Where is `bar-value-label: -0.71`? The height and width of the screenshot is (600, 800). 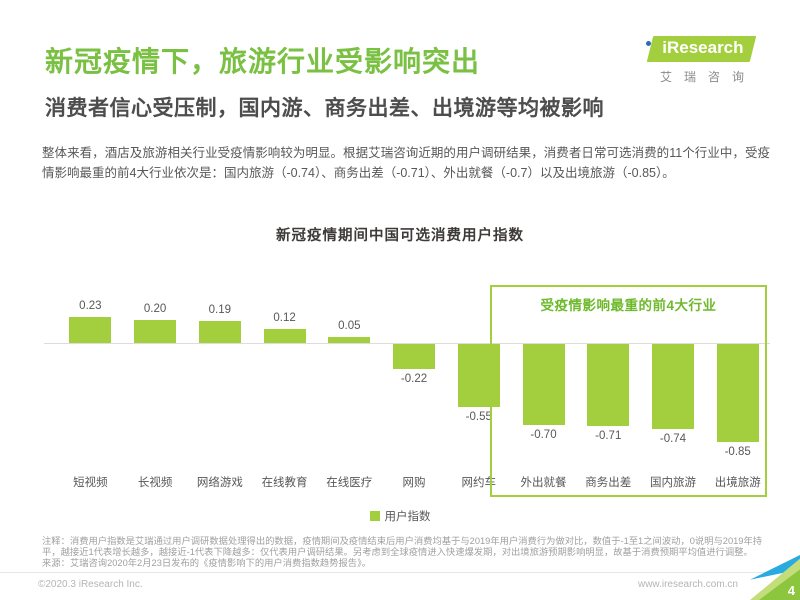 bar-value-label: -0.71 is located at coordinates (608, 435).